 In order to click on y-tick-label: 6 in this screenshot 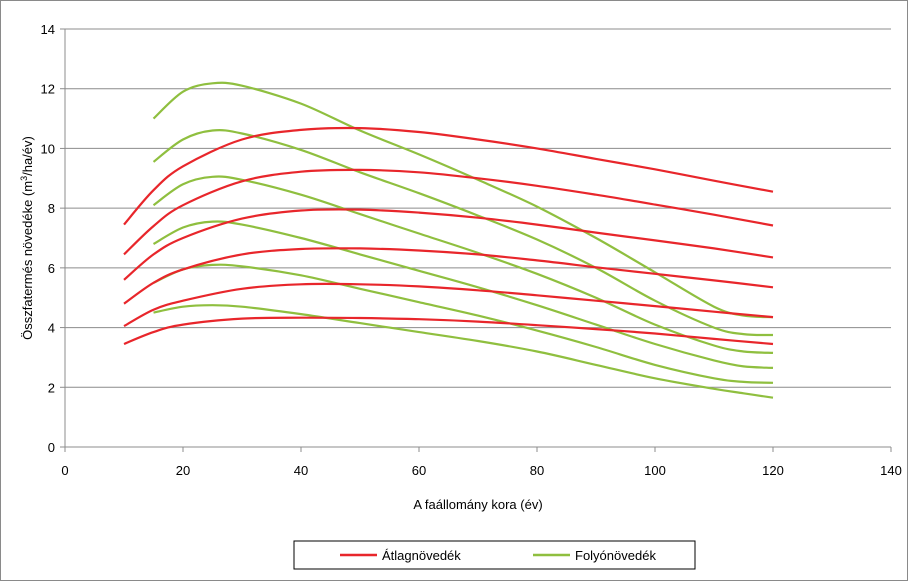, I will do `click(51, 268)`.